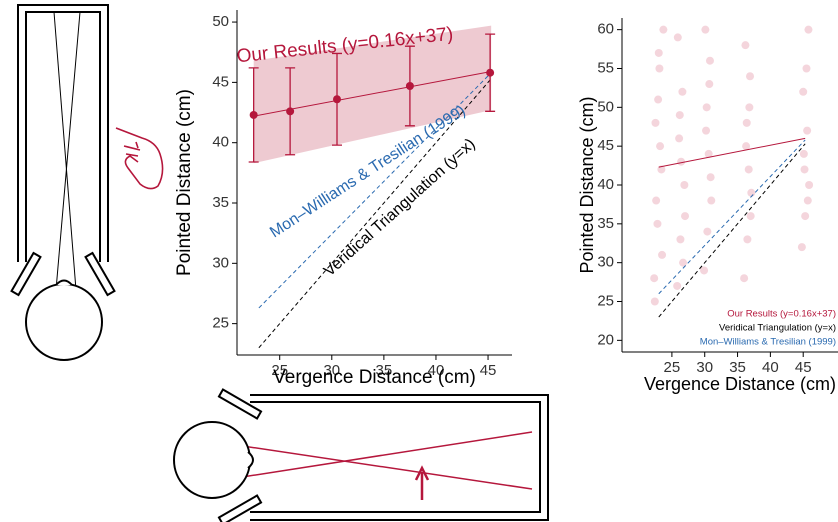 This screenshot has width=838, height=522. I want to click on pointing-hand, so click(139, 158).